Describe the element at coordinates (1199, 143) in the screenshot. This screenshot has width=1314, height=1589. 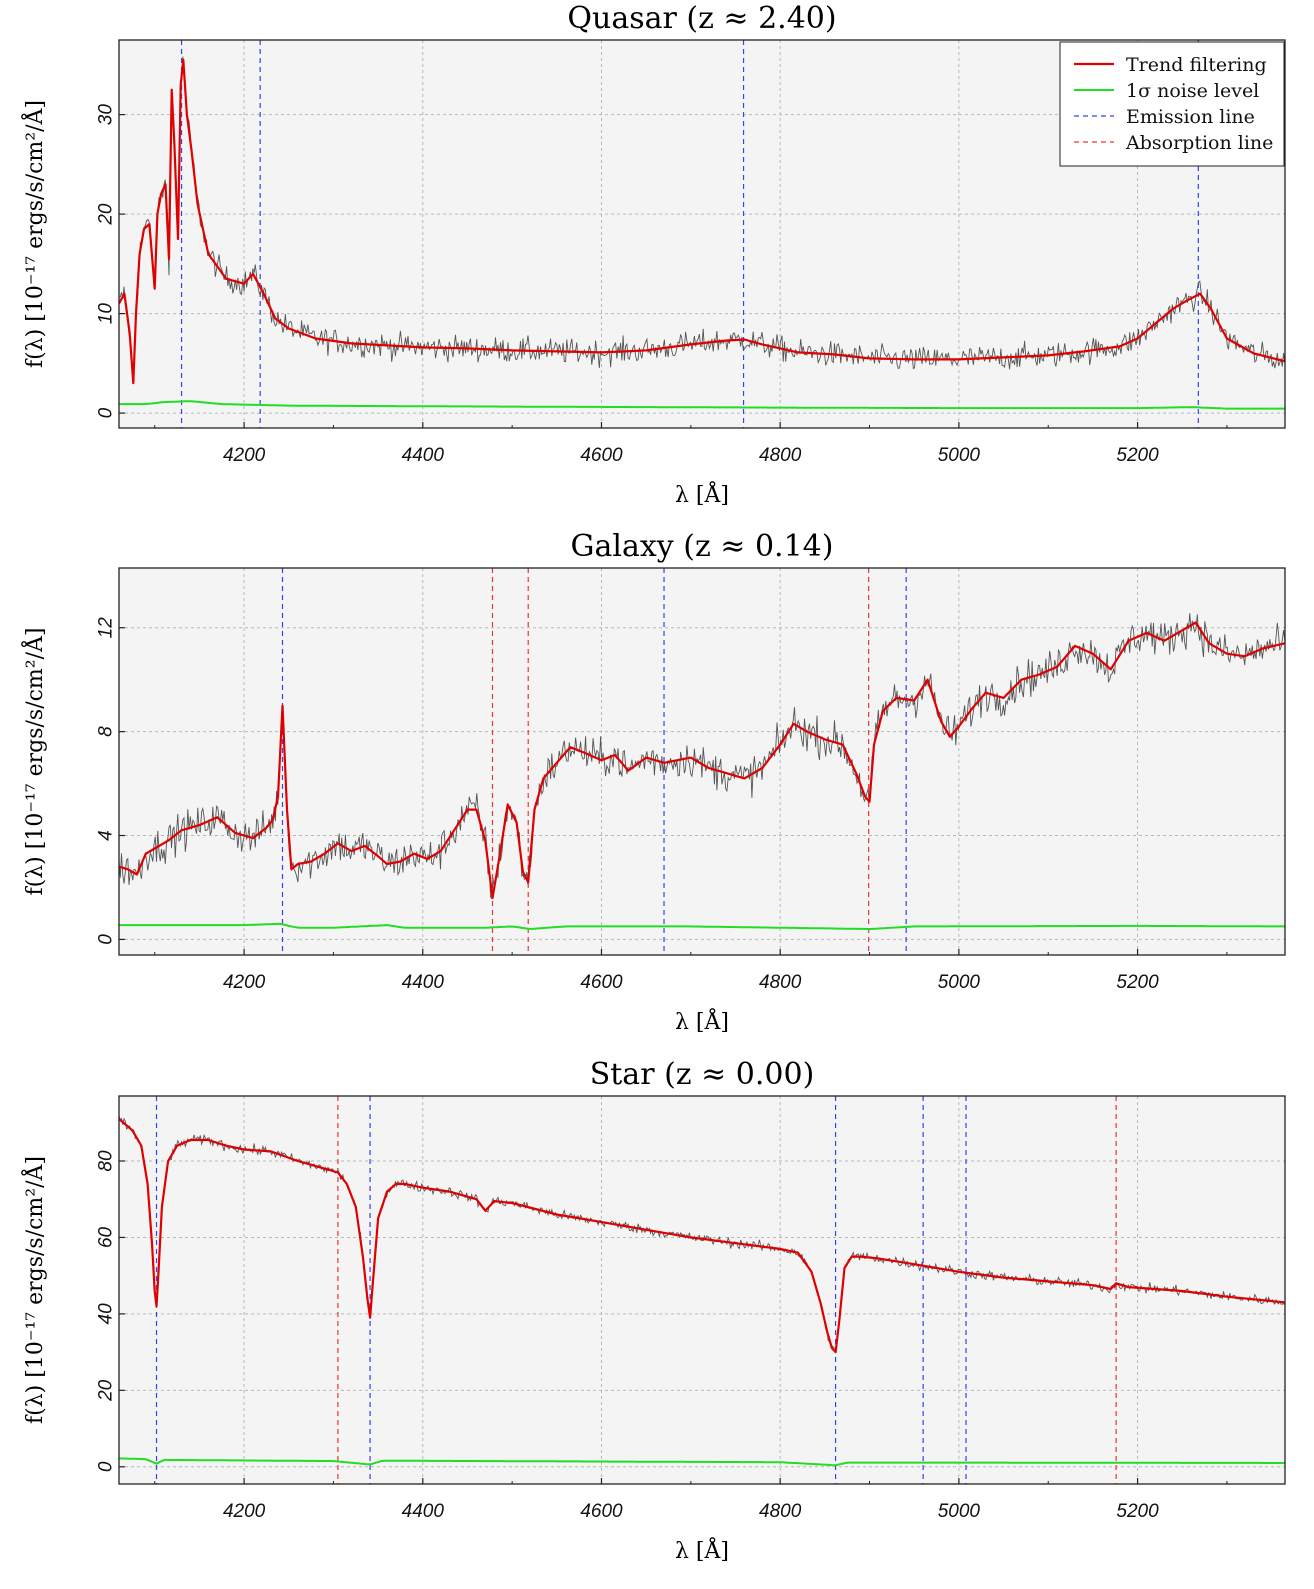
I see `legend-label: Absorption line` at that location.